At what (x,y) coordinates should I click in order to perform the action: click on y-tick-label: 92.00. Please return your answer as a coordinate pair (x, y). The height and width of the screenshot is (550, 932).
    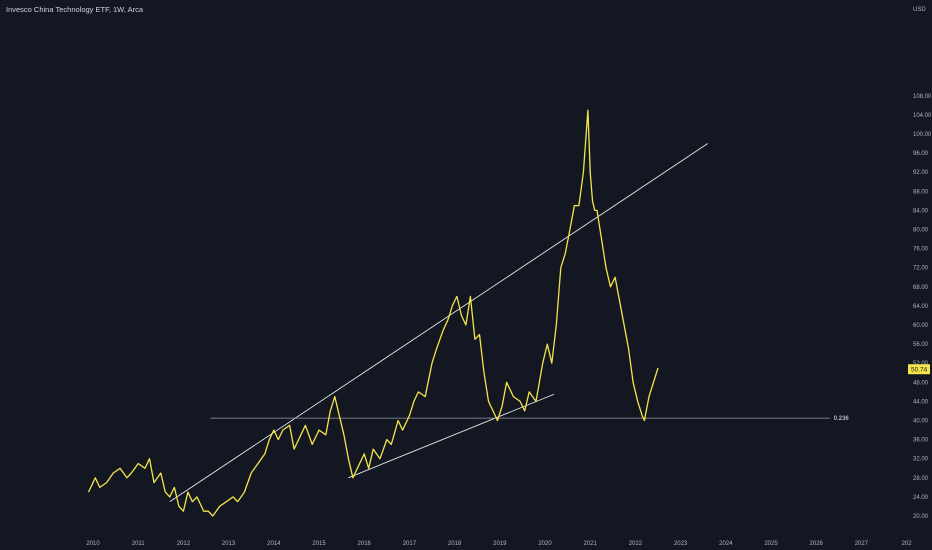
    Looking at the image, I should click on (921, 173).